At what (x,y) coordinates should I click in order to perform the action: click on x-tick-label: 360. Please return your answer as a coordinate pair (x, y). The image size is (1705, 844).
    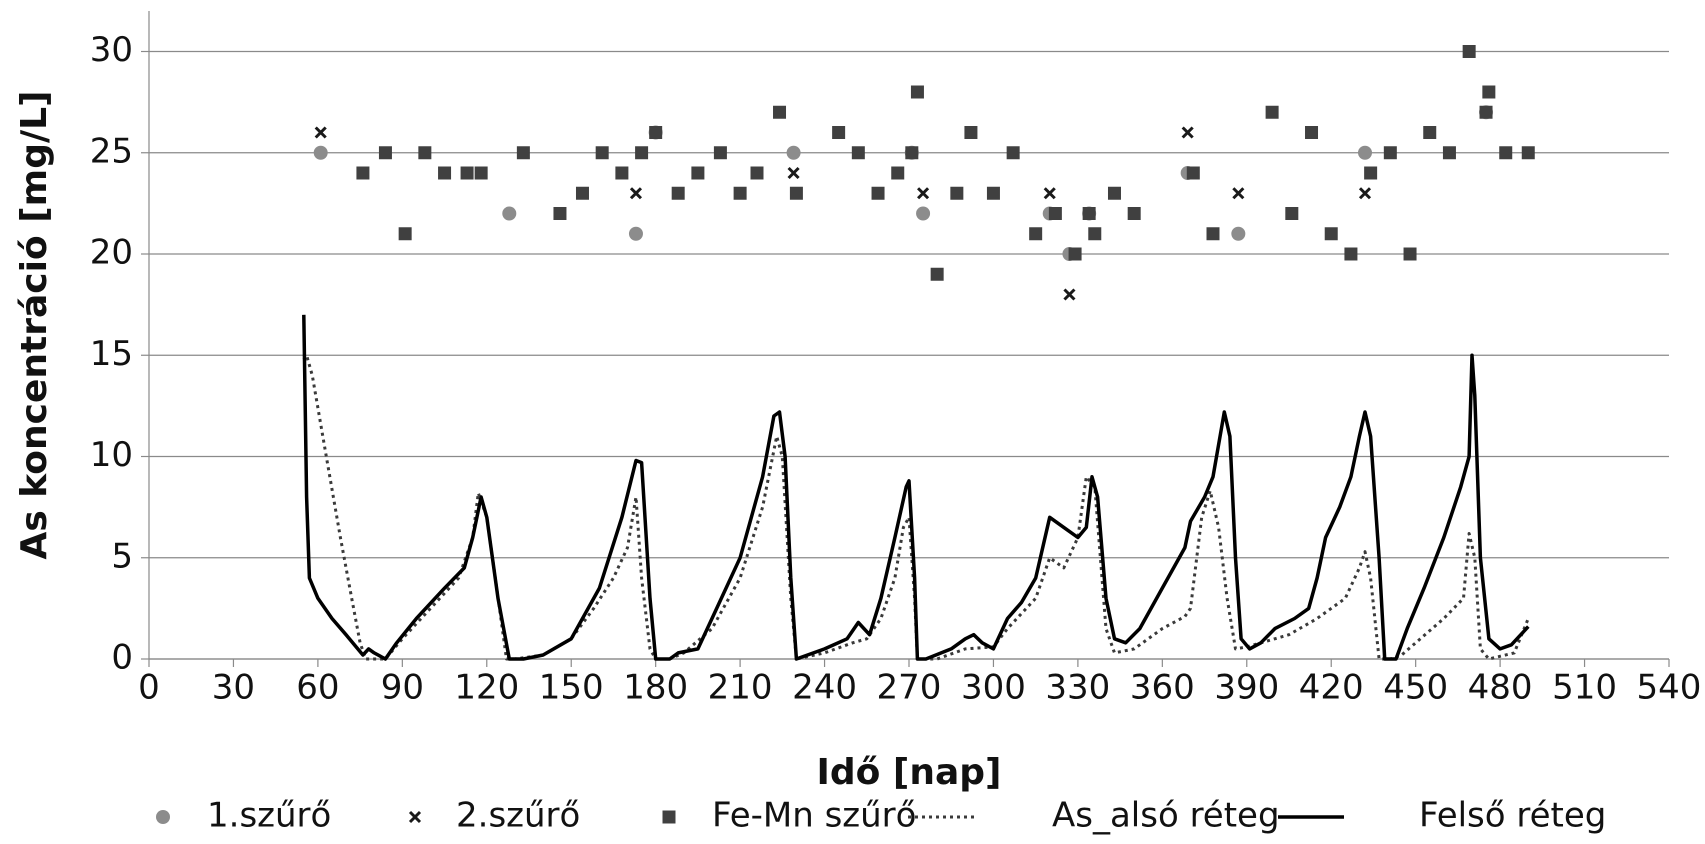
    Looking at the image, I should click on (1162, 688).